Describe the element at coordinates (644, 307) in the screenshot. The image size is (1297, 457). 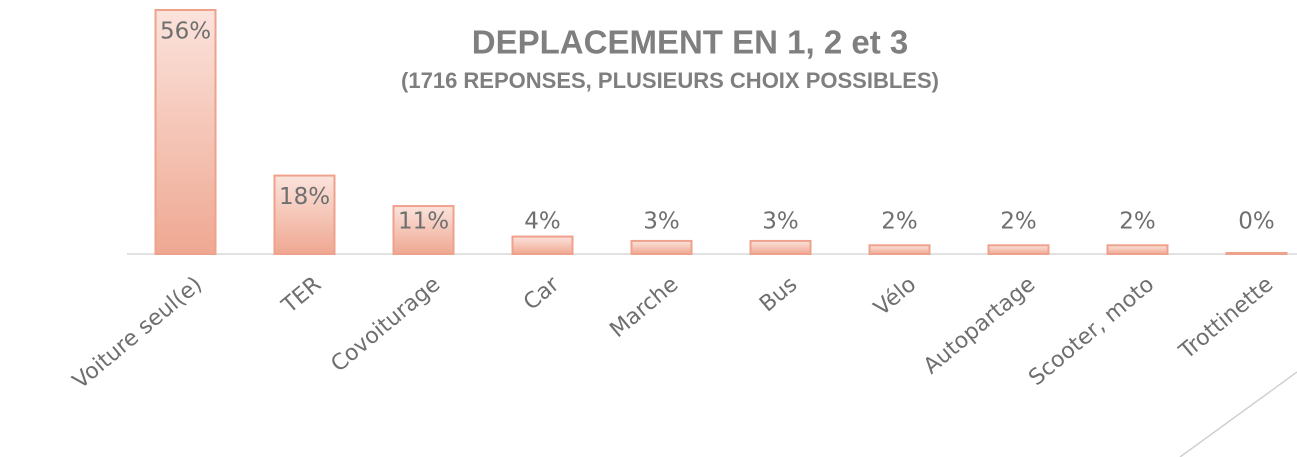
I see `x-tick-label: Marche` at that location.